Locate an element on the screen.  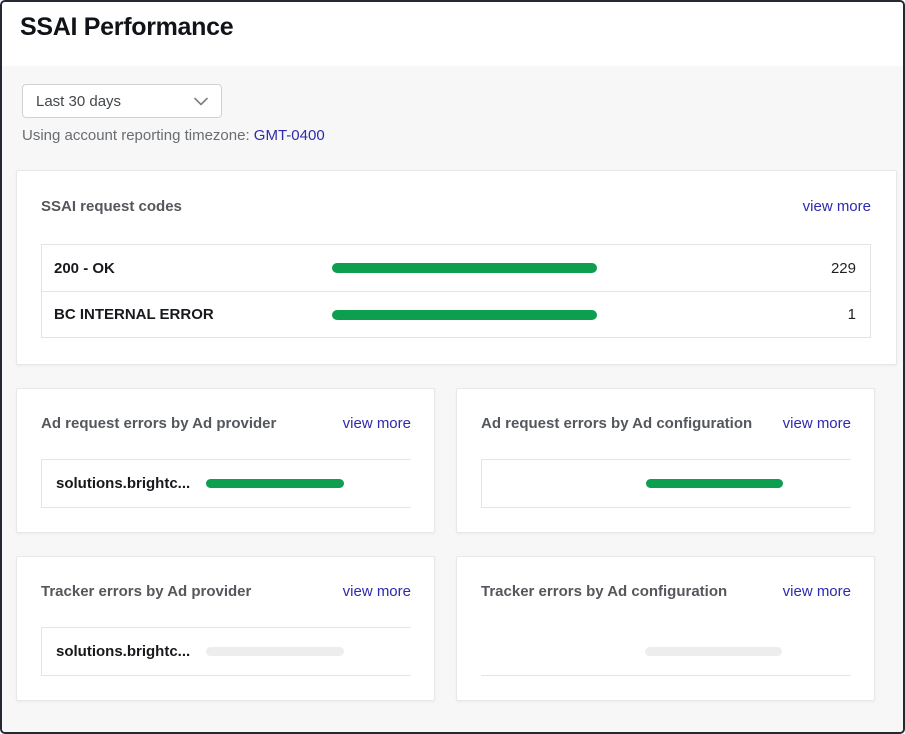
request-codes-table: 200 - OK 229 BC INTERNAL ERROR 1 is located at coordinates (456, 291).